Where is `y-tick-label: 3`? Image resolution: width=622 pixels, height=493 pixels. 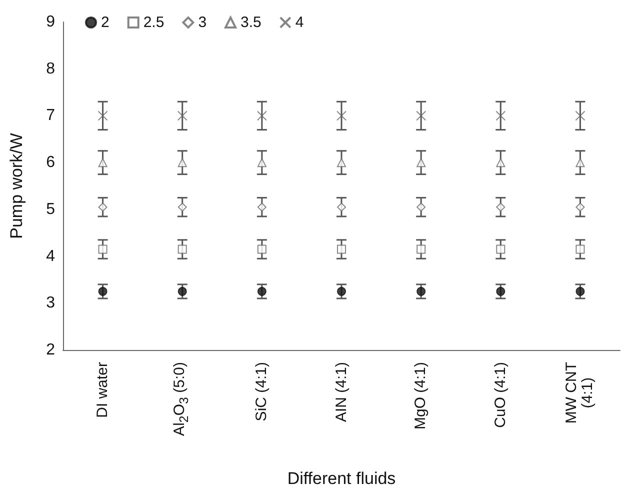
y-tick-label: 3 is located at coordinates (51, 303).